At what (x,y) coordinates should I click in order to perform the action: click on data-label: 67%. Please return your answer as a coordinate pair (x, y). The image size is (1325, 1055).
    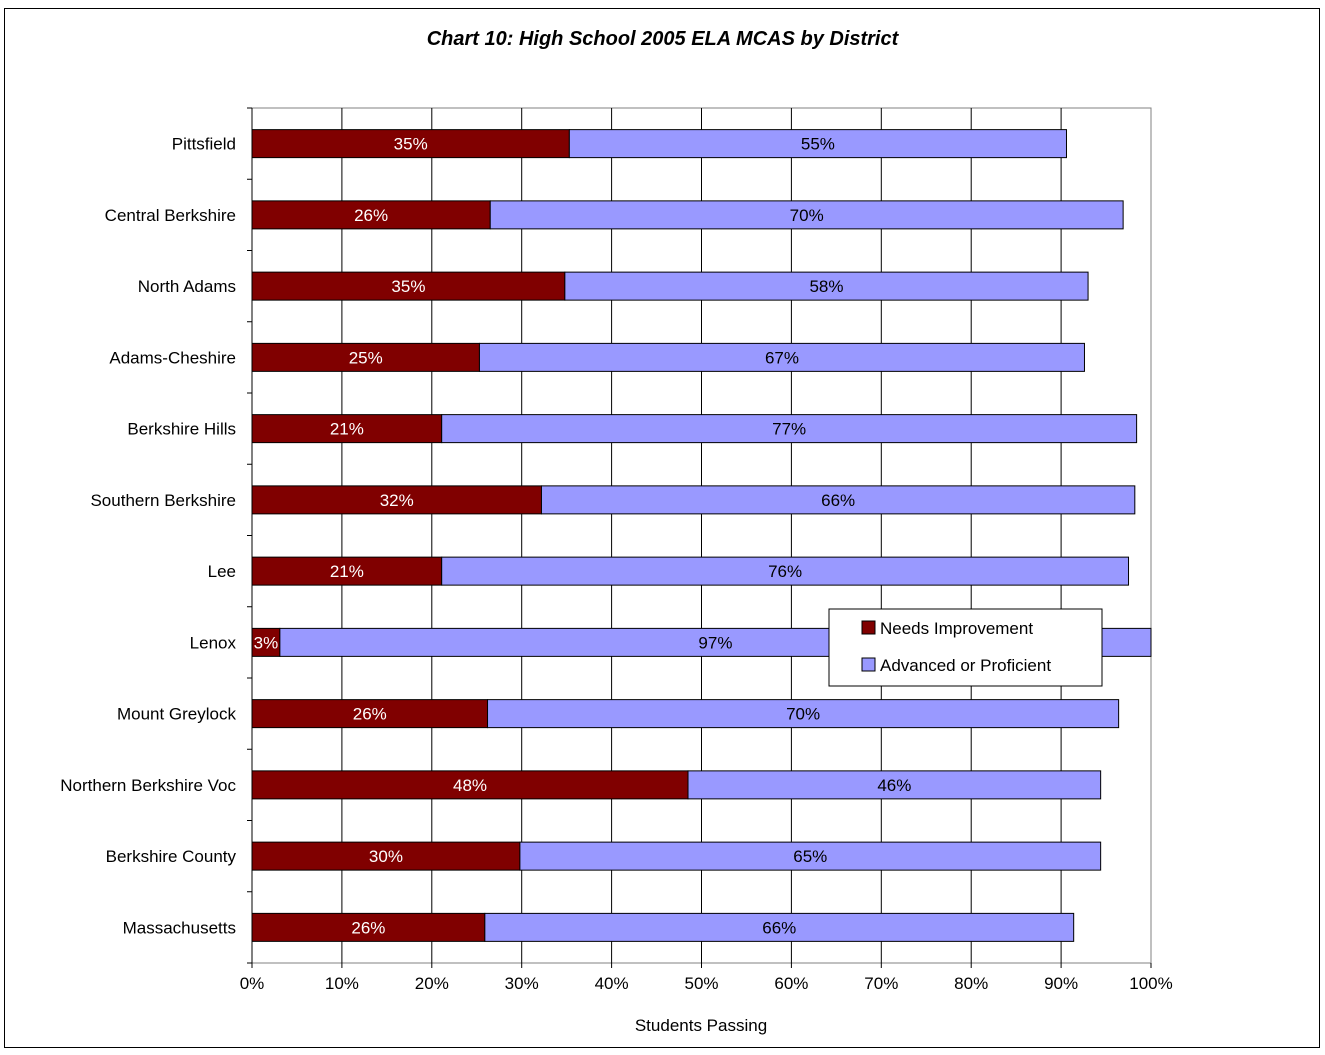
    Looking at the image, I should click on (782, 357).